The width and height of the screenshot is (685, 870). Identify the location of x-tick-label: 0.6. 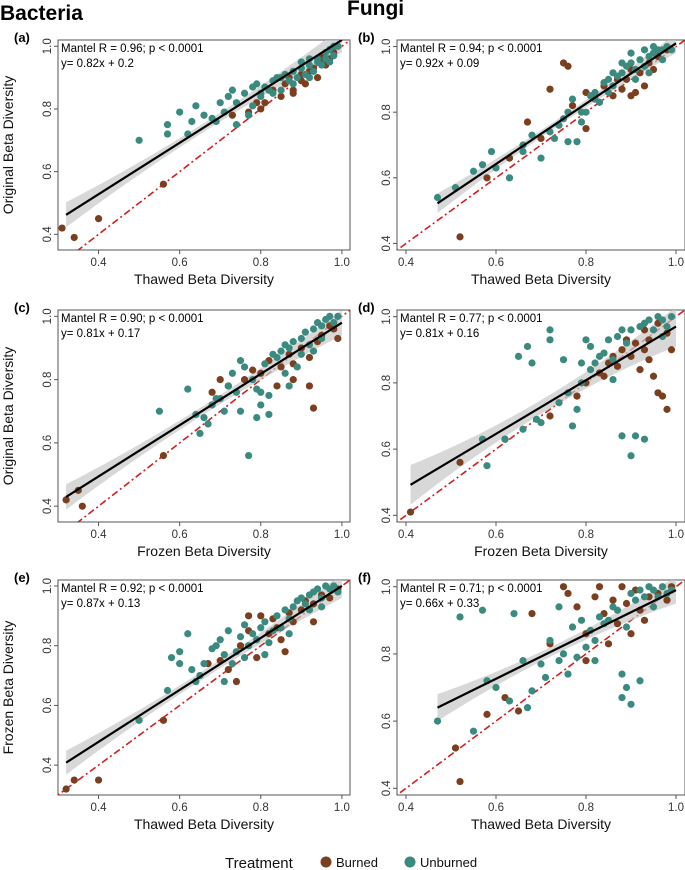
(180, 535).